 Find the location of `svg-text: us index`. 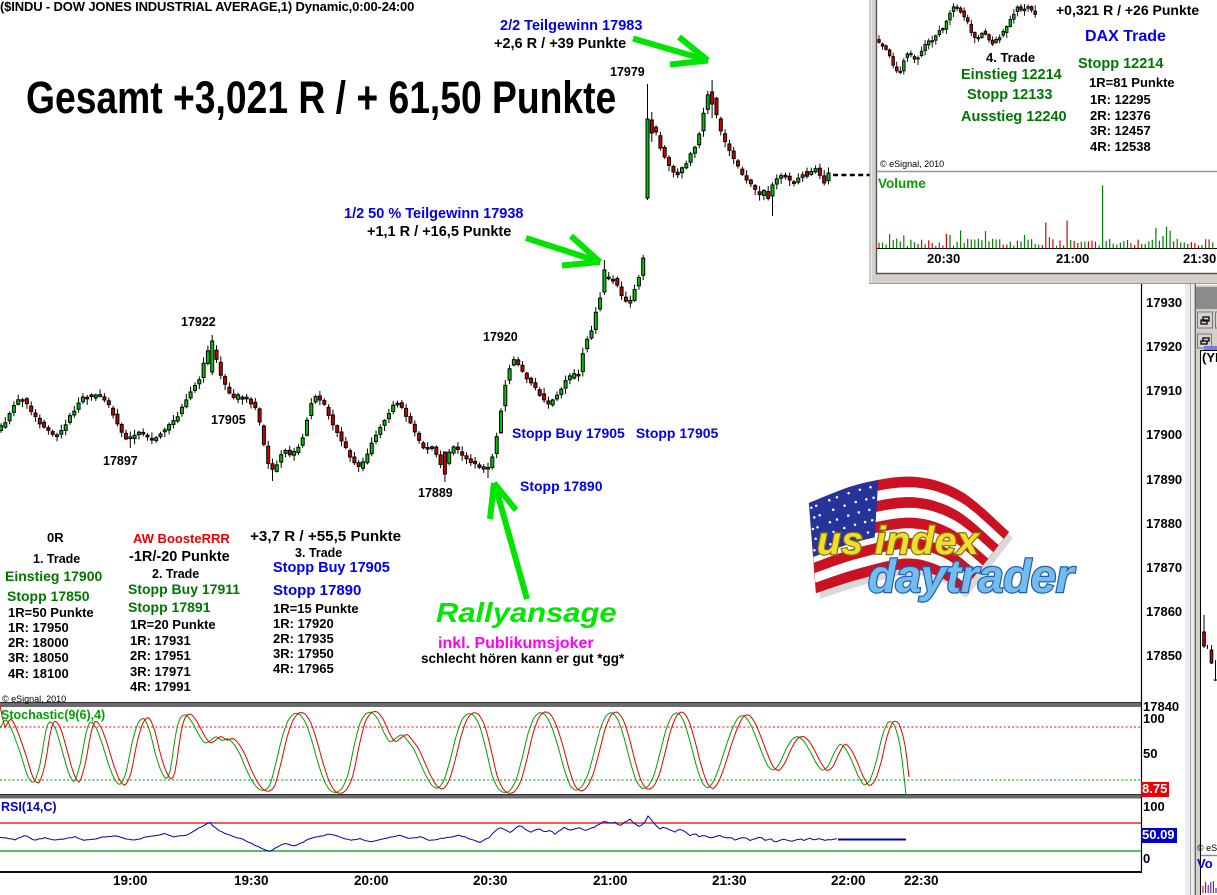

svg-text: us index is located at coordinates (898, 541).